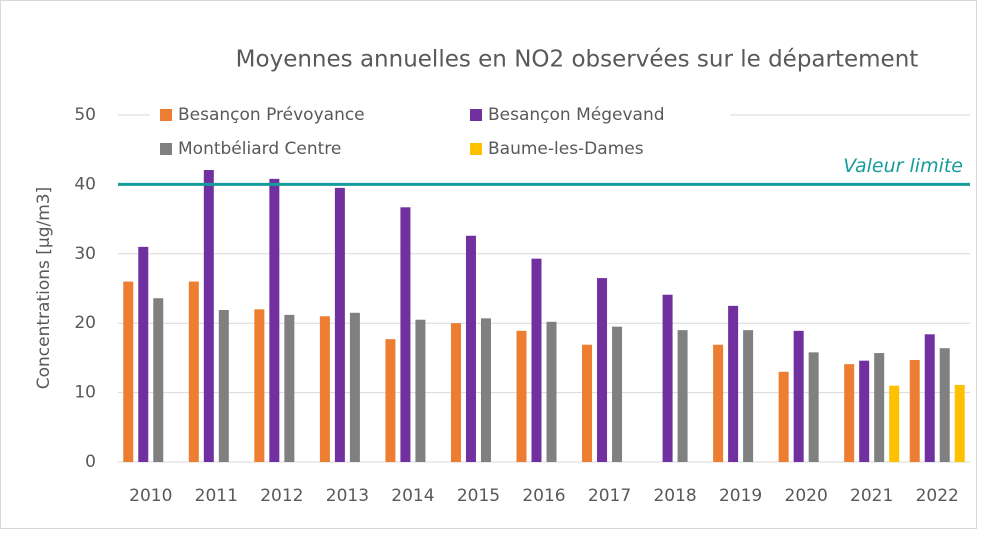  I want to click on x-tick-label: 2011, so click(216, 496).